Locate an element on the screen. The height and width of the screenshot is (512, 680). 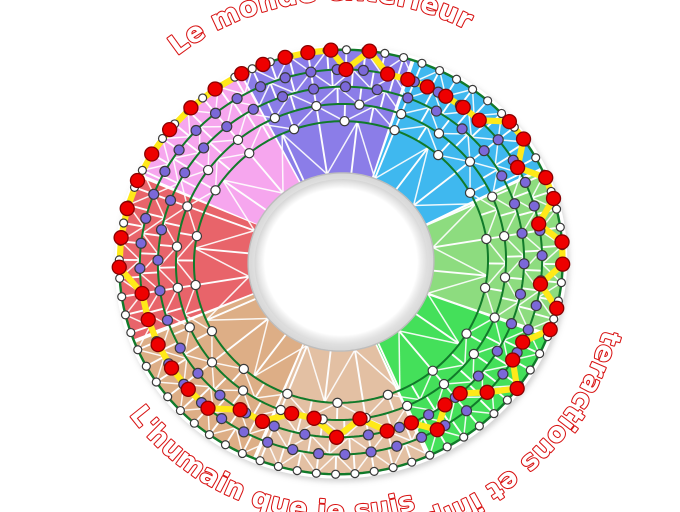
sector-pink is located at coordinates (220, 149).